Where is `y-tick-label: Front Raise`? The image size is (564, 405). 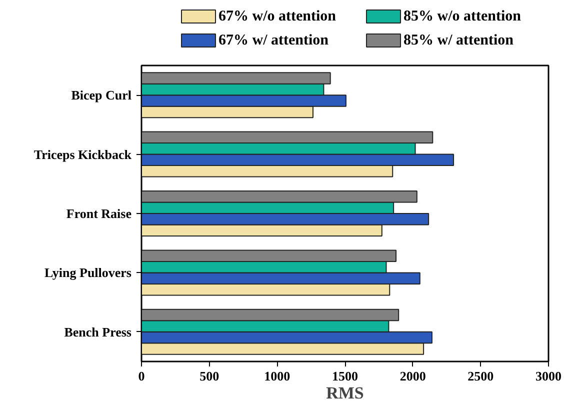 y-tick-label: Front Raise is located at coordinates (99, 213).